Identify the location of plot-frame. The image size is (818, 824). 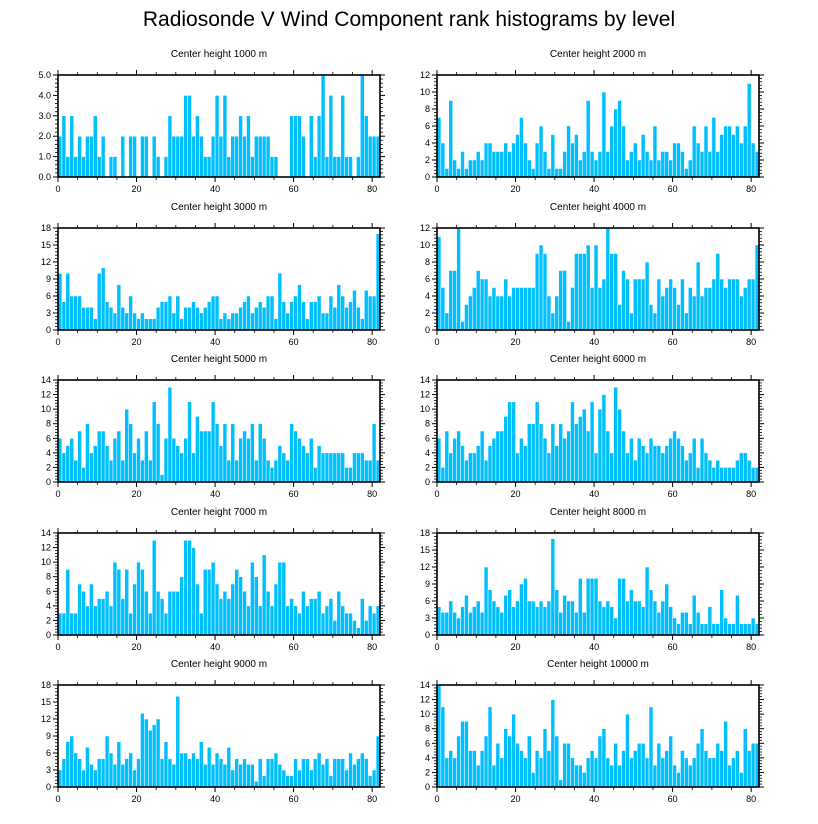
(219, 431).